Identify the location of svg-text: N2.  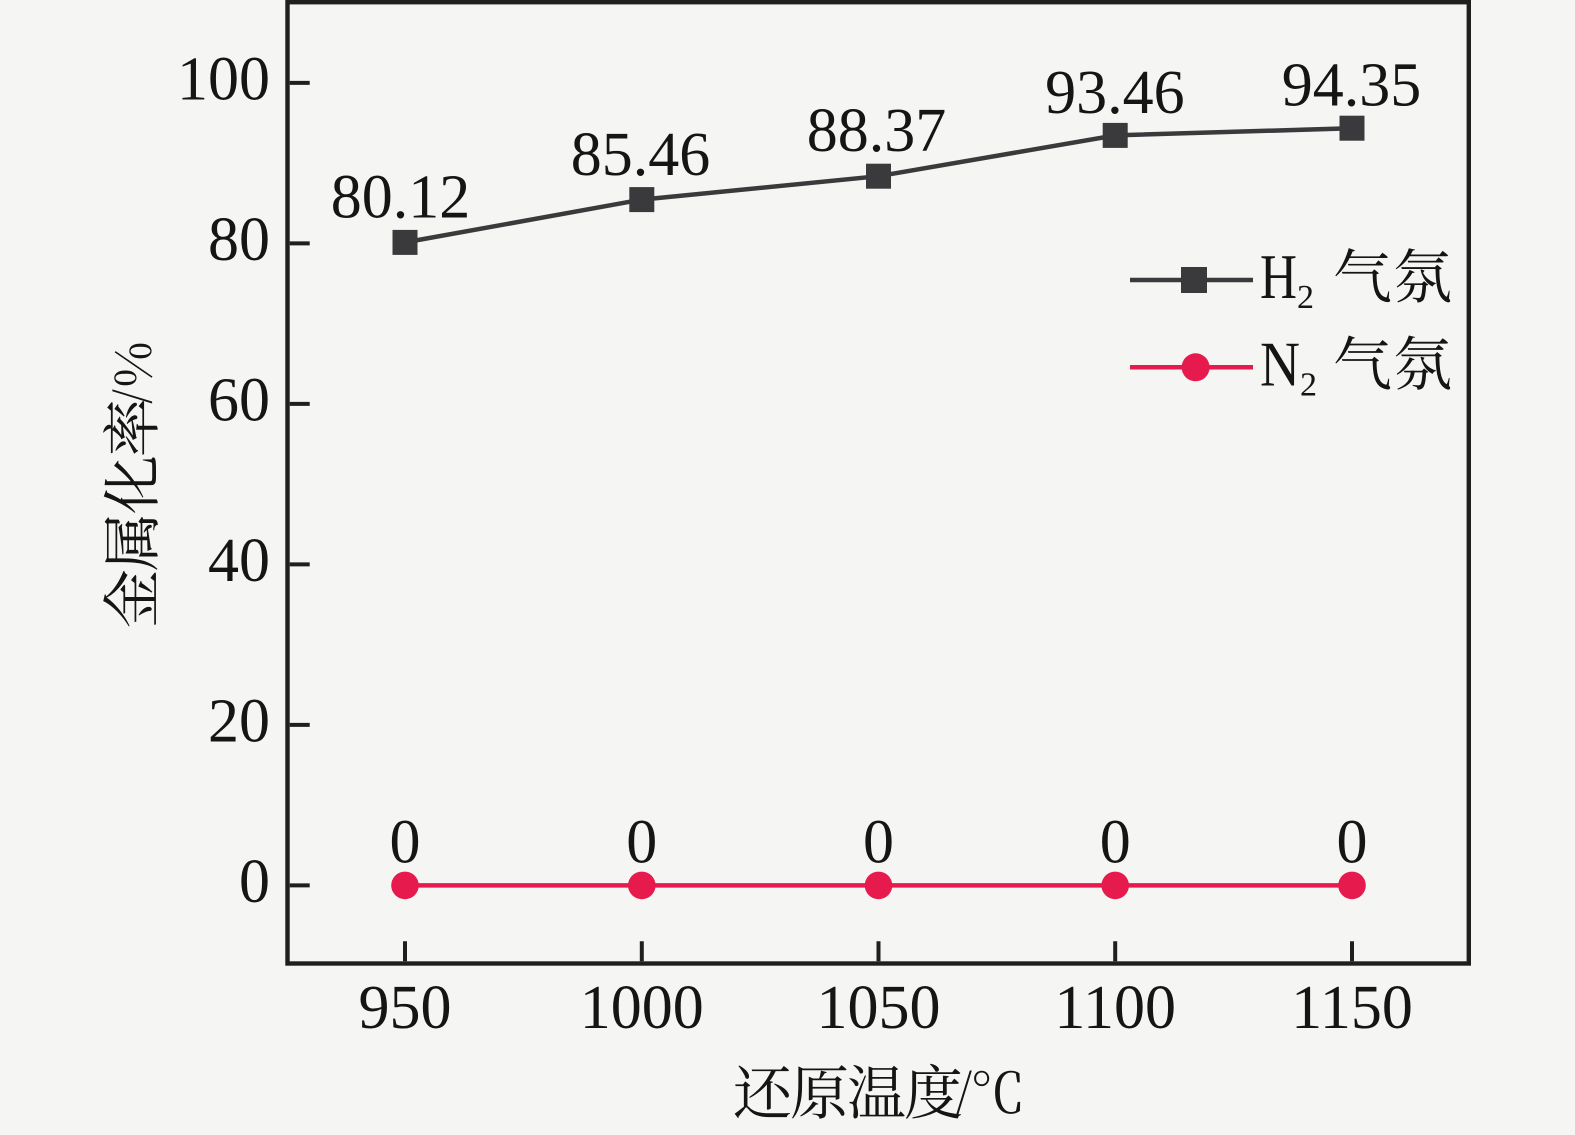
(1288, 366).